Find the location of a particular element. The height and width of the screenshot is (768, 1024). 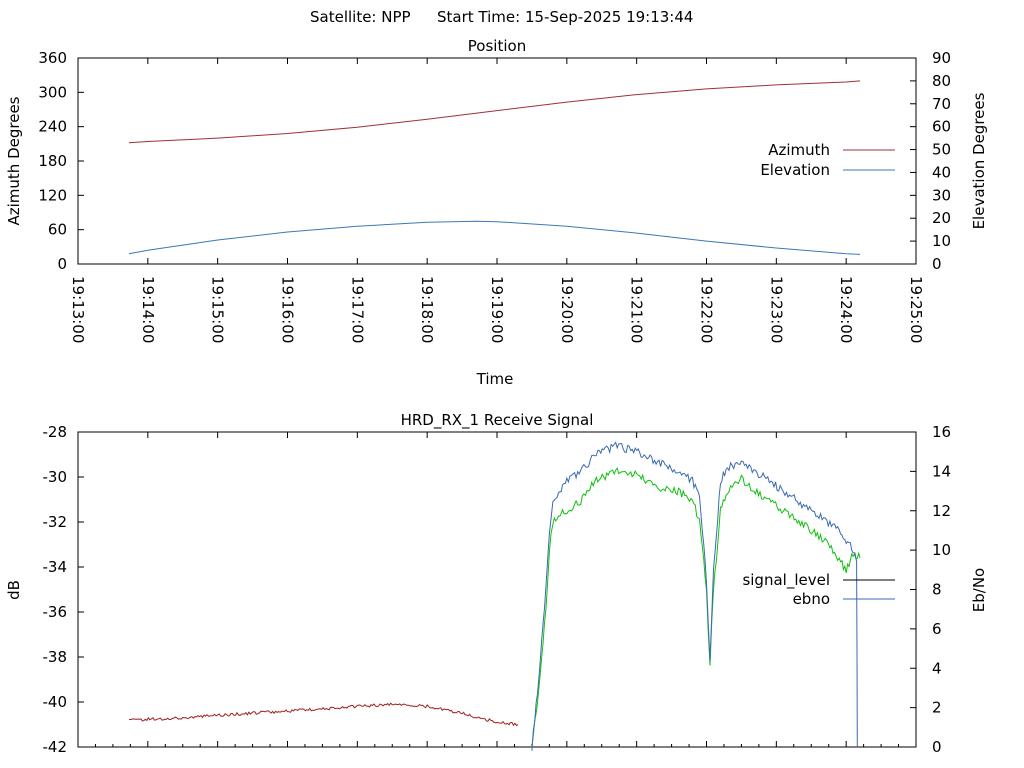

x-tick-label: 19:21:00 is located at coordinates (637, 309).